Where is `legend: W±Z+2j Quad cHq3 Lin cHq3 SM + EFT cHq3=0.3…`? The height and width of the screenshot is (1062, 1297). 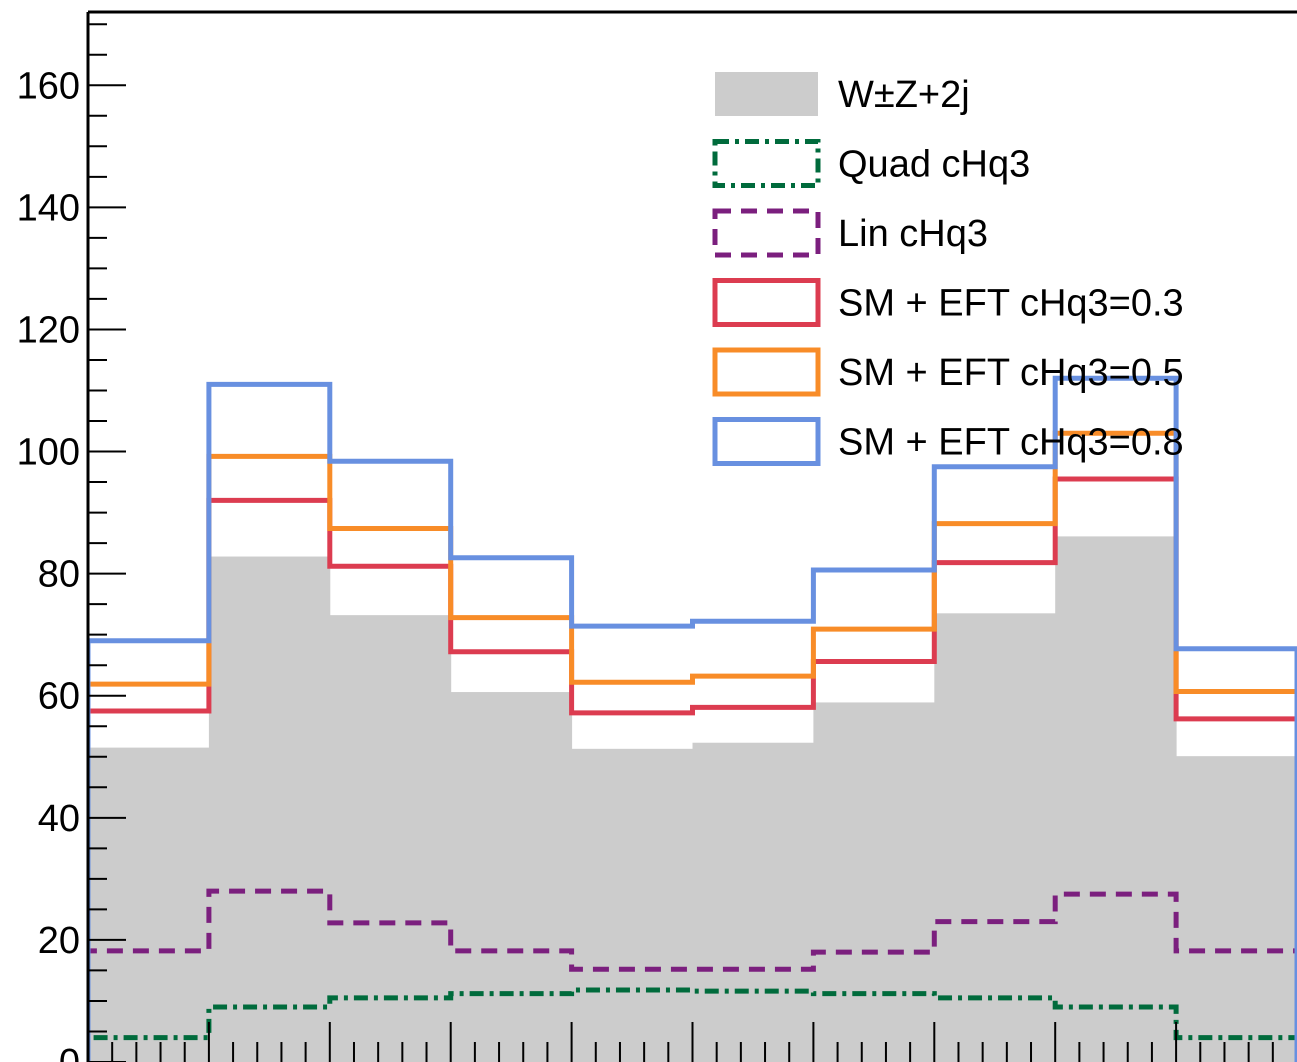 legend: W±Z+2j Quad cHq3 Lin cHq3 SM + EFT cHq3=0.3… is located at coordinates (948, 269).